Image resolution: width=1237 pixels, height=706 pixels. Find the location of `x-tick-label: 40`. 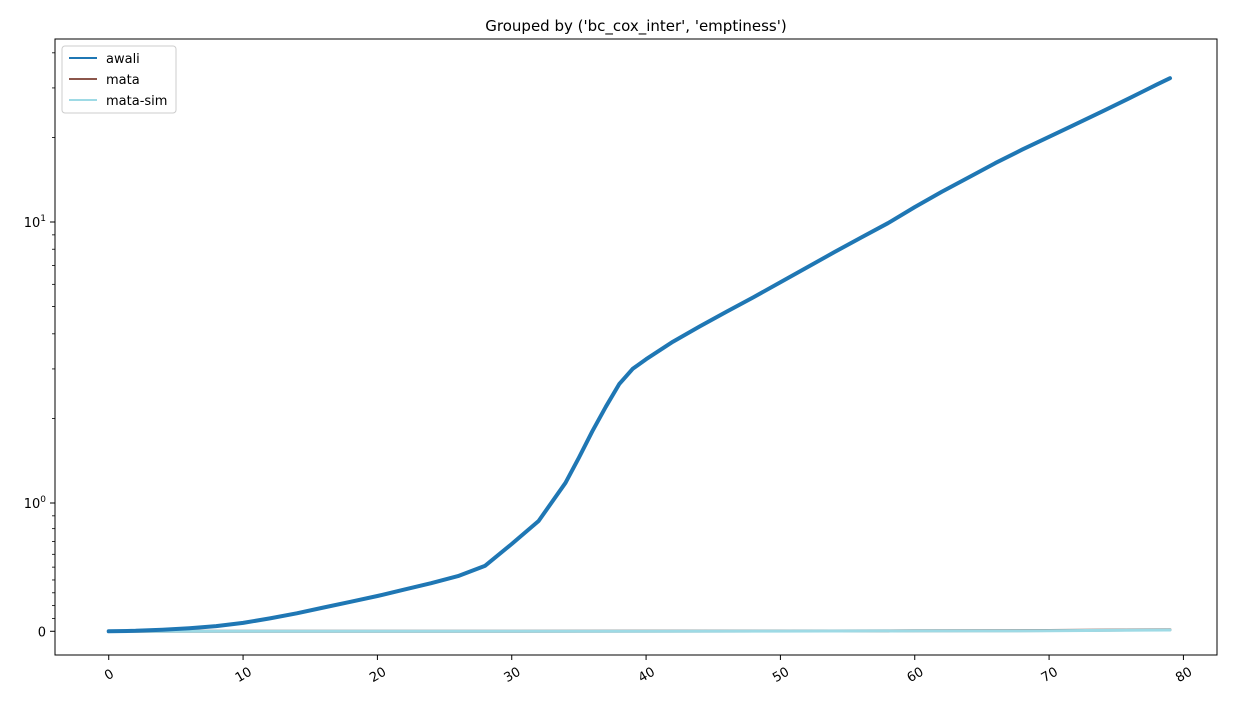

x-tick-label: 40 is located at coordinates (647, 675).